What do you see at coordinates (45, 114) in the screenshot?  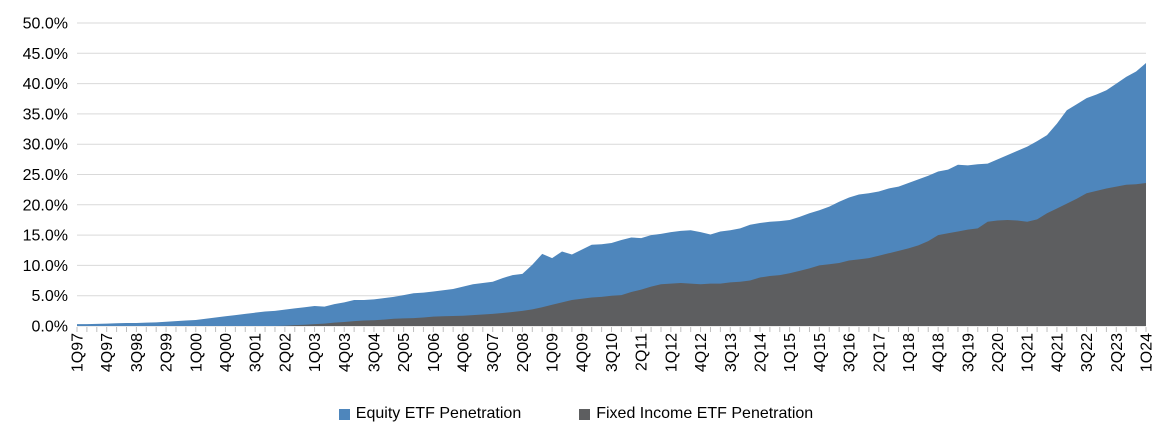 I see `y-axis-label: 35.0%` at bounding box center [45, 114].